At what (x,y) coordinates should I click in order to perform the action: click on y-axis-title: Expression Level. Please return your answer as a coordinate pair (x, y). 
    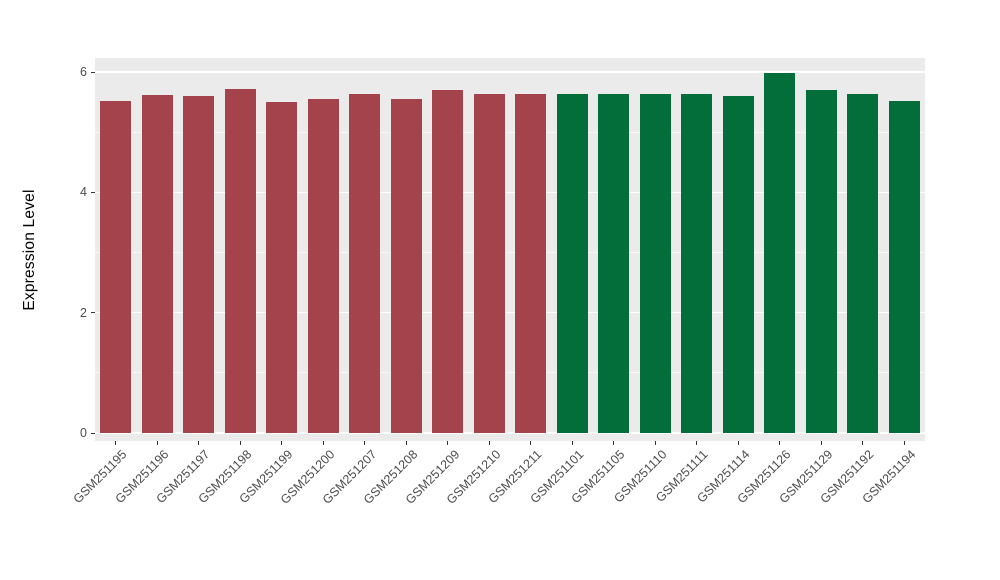
    Looking at the image, I should click on (29, 250).